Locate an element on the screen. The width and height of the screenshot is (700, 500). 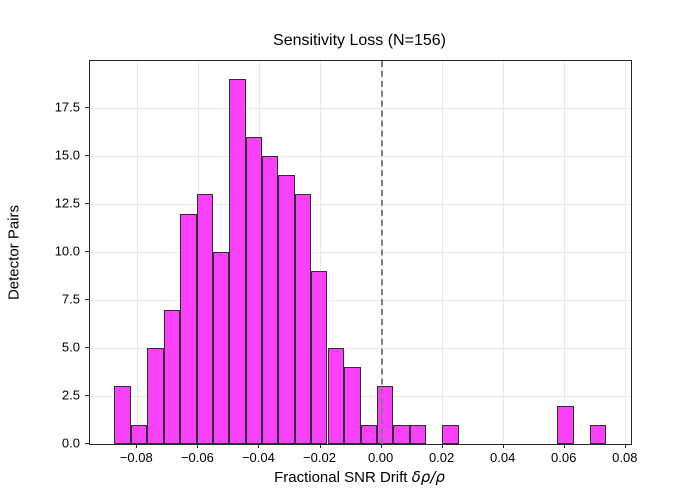
zero-reference-line is located at coordinates (381, 252).